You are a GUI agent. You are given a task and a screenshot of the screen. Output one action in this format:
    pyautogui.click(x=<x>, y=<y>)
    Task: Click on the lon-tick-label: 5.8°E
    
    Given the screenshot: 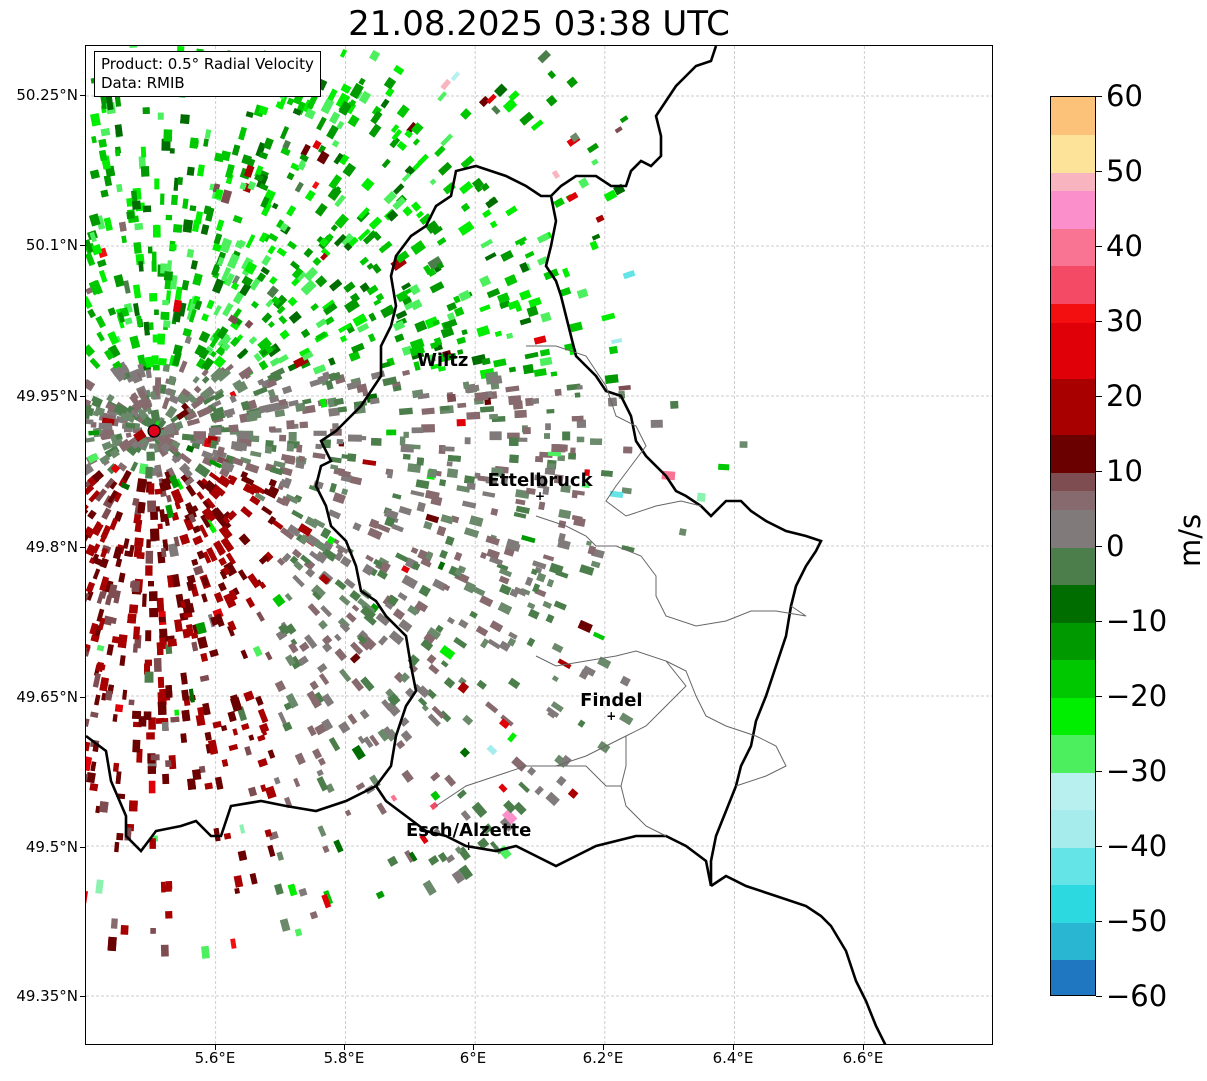 What is the action you would take?
    pyautogui.click(x=344, y=1058)
    